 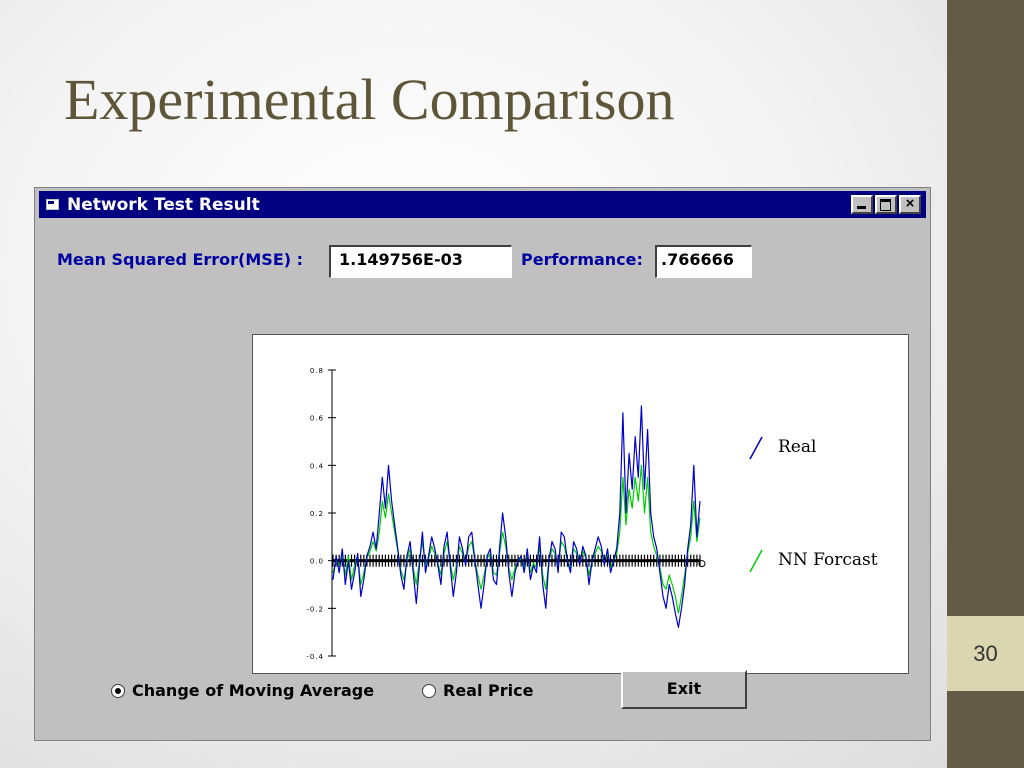 What do you see at coordinates (703, 261) in the screenshot?
I see `performance-field: .766666` at bounding box center [703, 261].